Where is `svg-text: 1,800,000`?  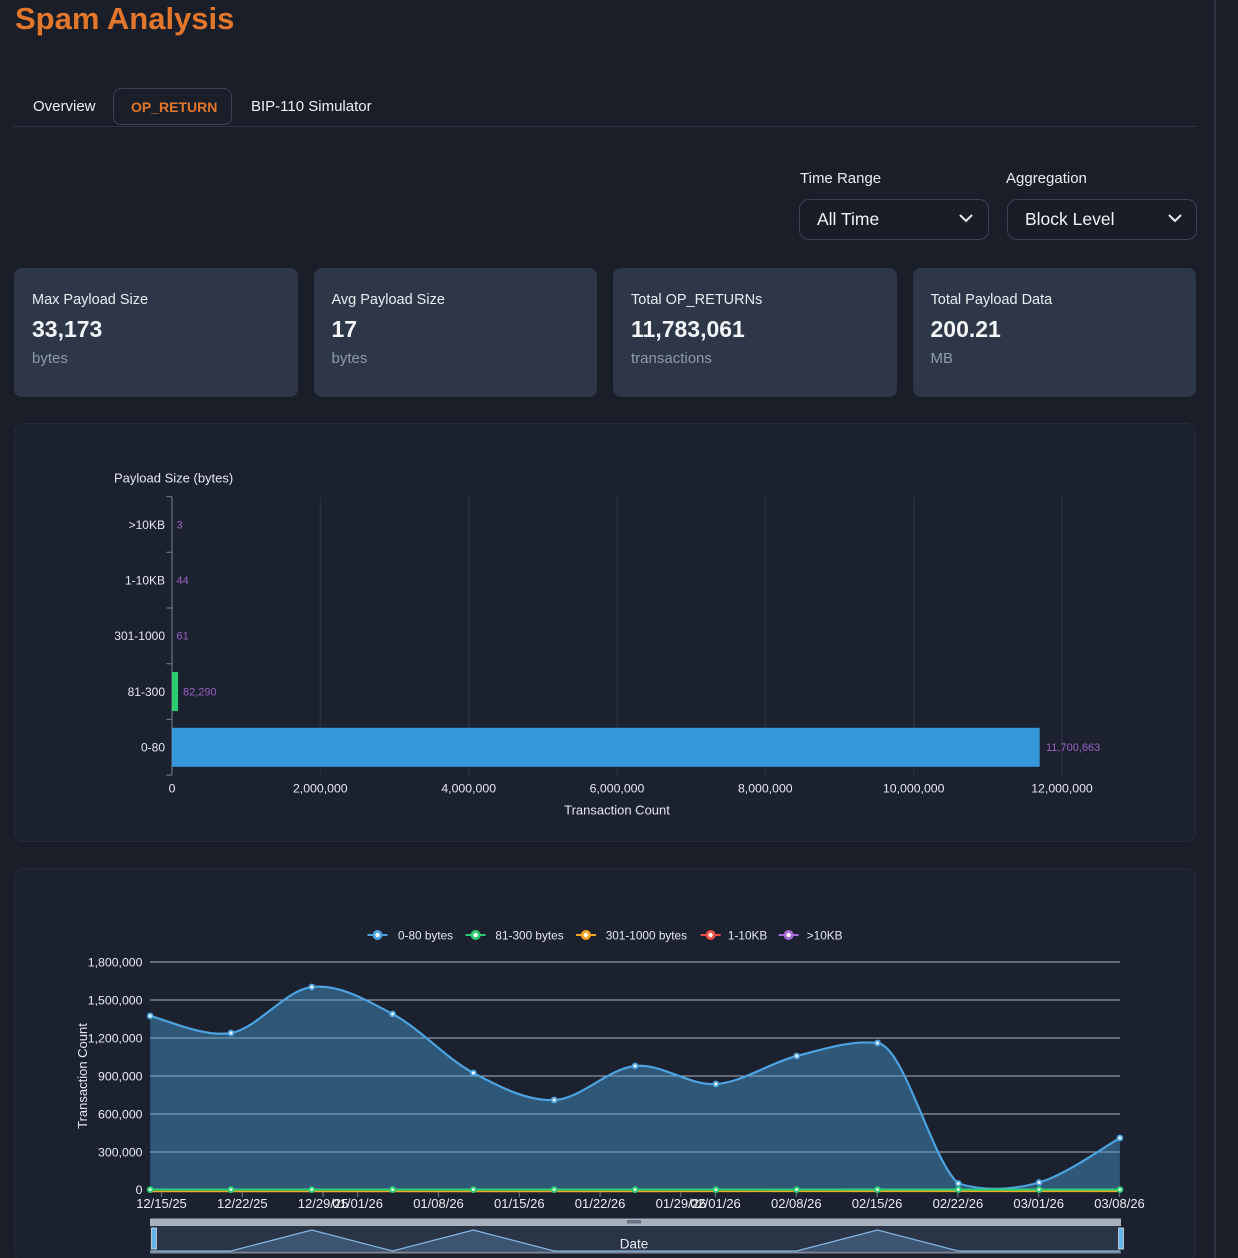
svg-text: 1,800,000 is located at coordinates (115, 962).